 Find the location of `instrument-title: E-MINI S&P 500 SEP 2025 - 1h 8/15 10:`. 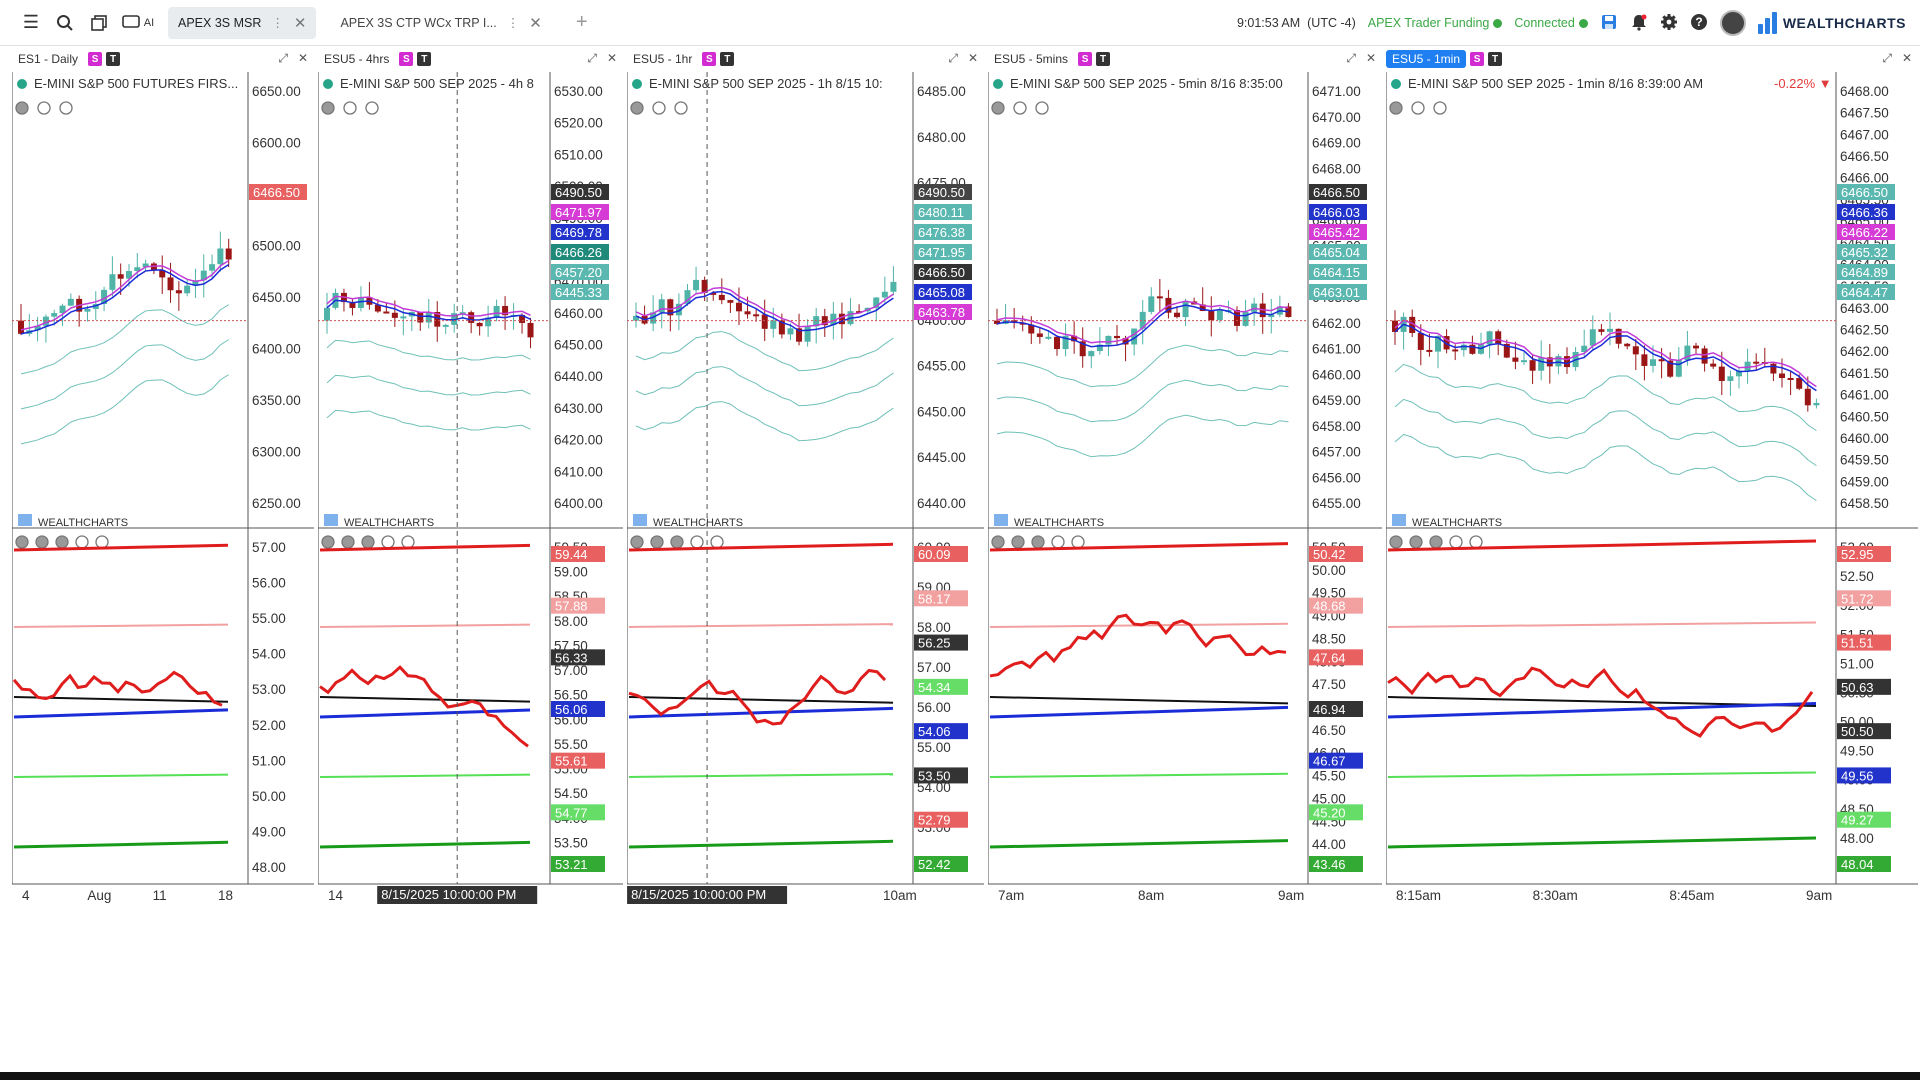

instrument-title: E-MINI S&P 500 SEP 2025 - 1h 8/15 10: is located at coordinates (766, 83).